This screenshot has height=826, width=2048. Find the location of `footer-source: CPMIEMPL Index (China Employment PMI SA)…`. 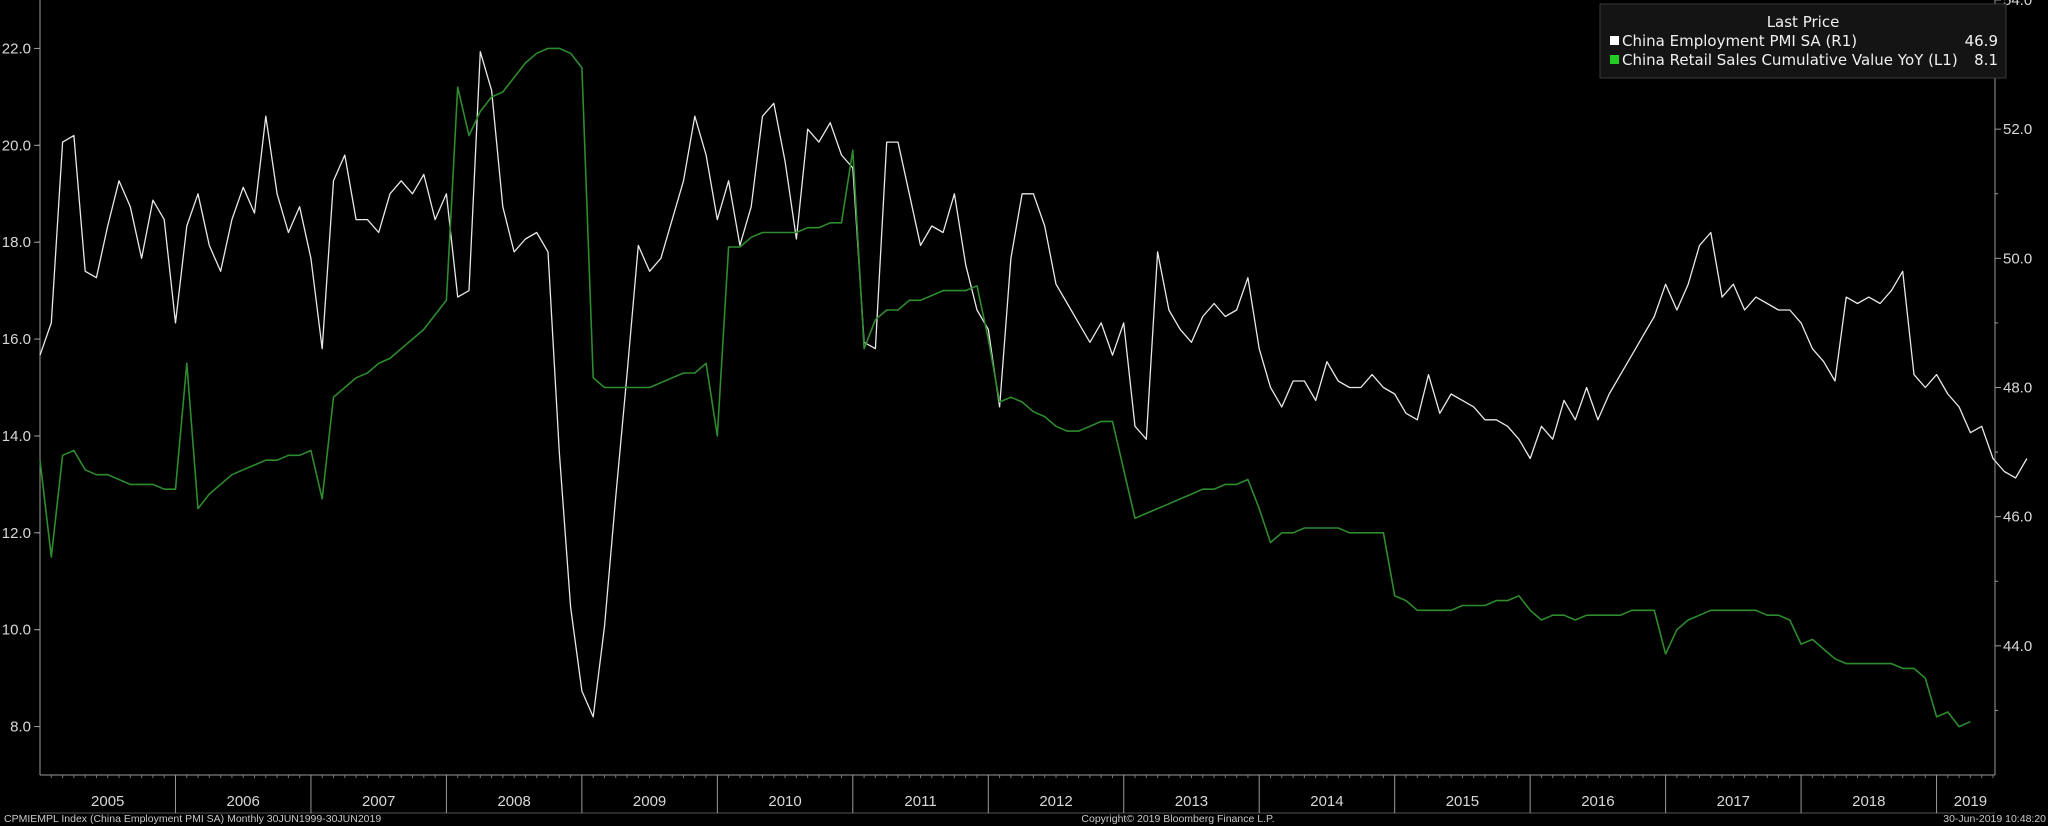

footer-source: CPMIEMPL Index (China Employment PMI SA)… is located at coordinates (192, 819).